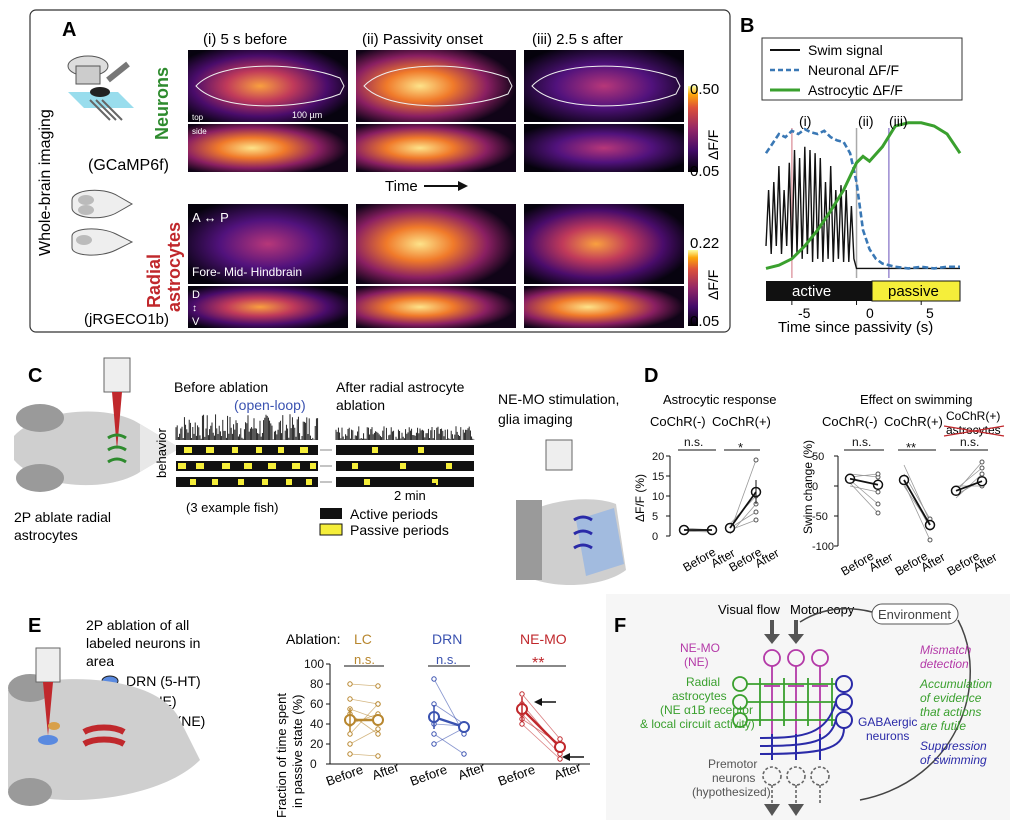 This screenshot has width=1024, height=826. Describe the element at coordinates (699, 696) in the screenshot. I see `astro-f-2: astrocytes` at that location.